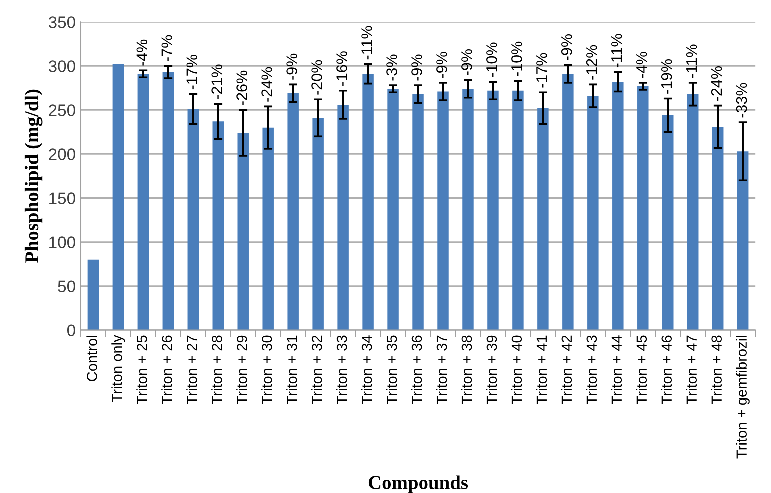 The height and width of the screenshot is (493, 771). What do you see at coordinates (442, 370) in the screenshot?
I see `x-tick-label: Triton + 37` at bounding box center [442, 370].